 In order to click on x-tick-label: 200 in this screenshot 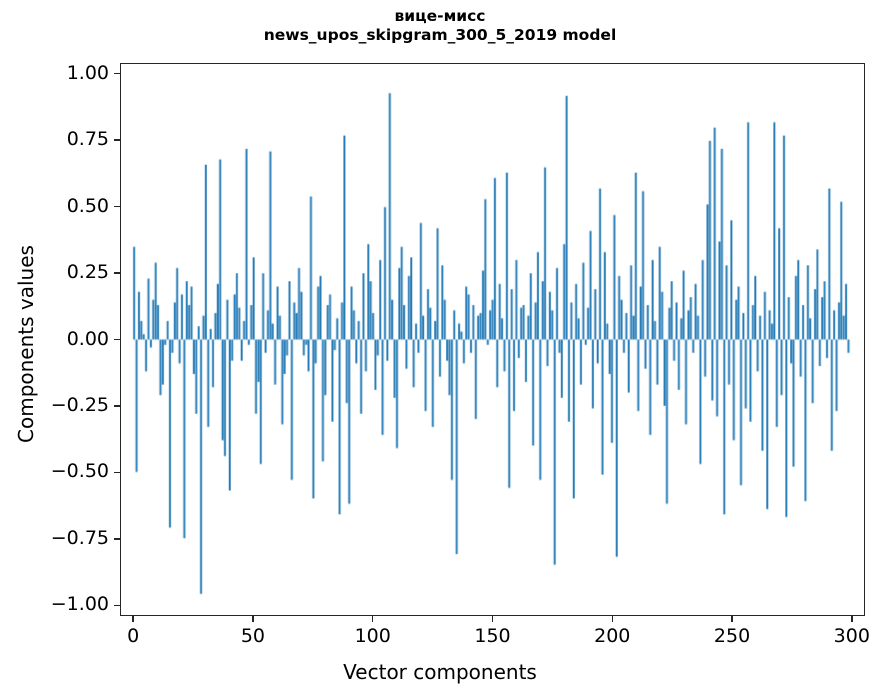, I will do `click(612, 636)`.